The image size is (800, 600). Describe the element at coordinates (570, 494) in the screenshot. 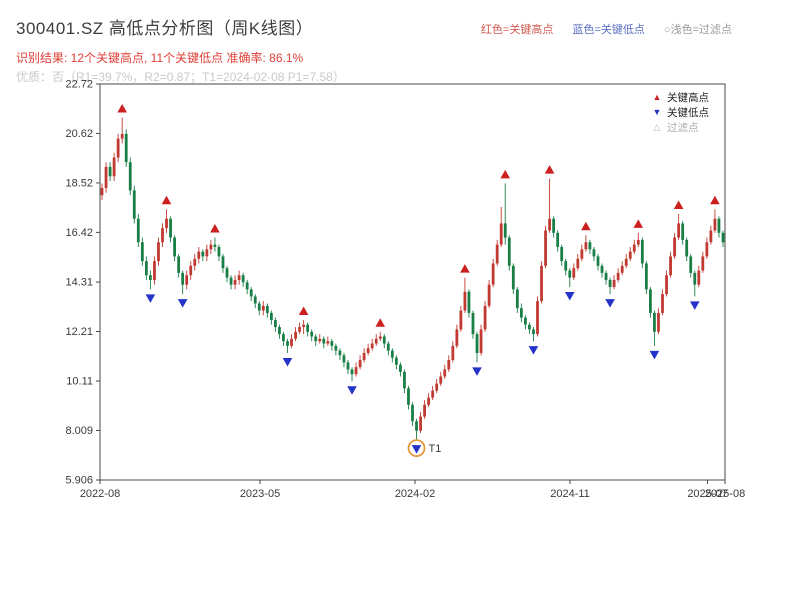

I see `x-tick-label: 2024-11` at that location.